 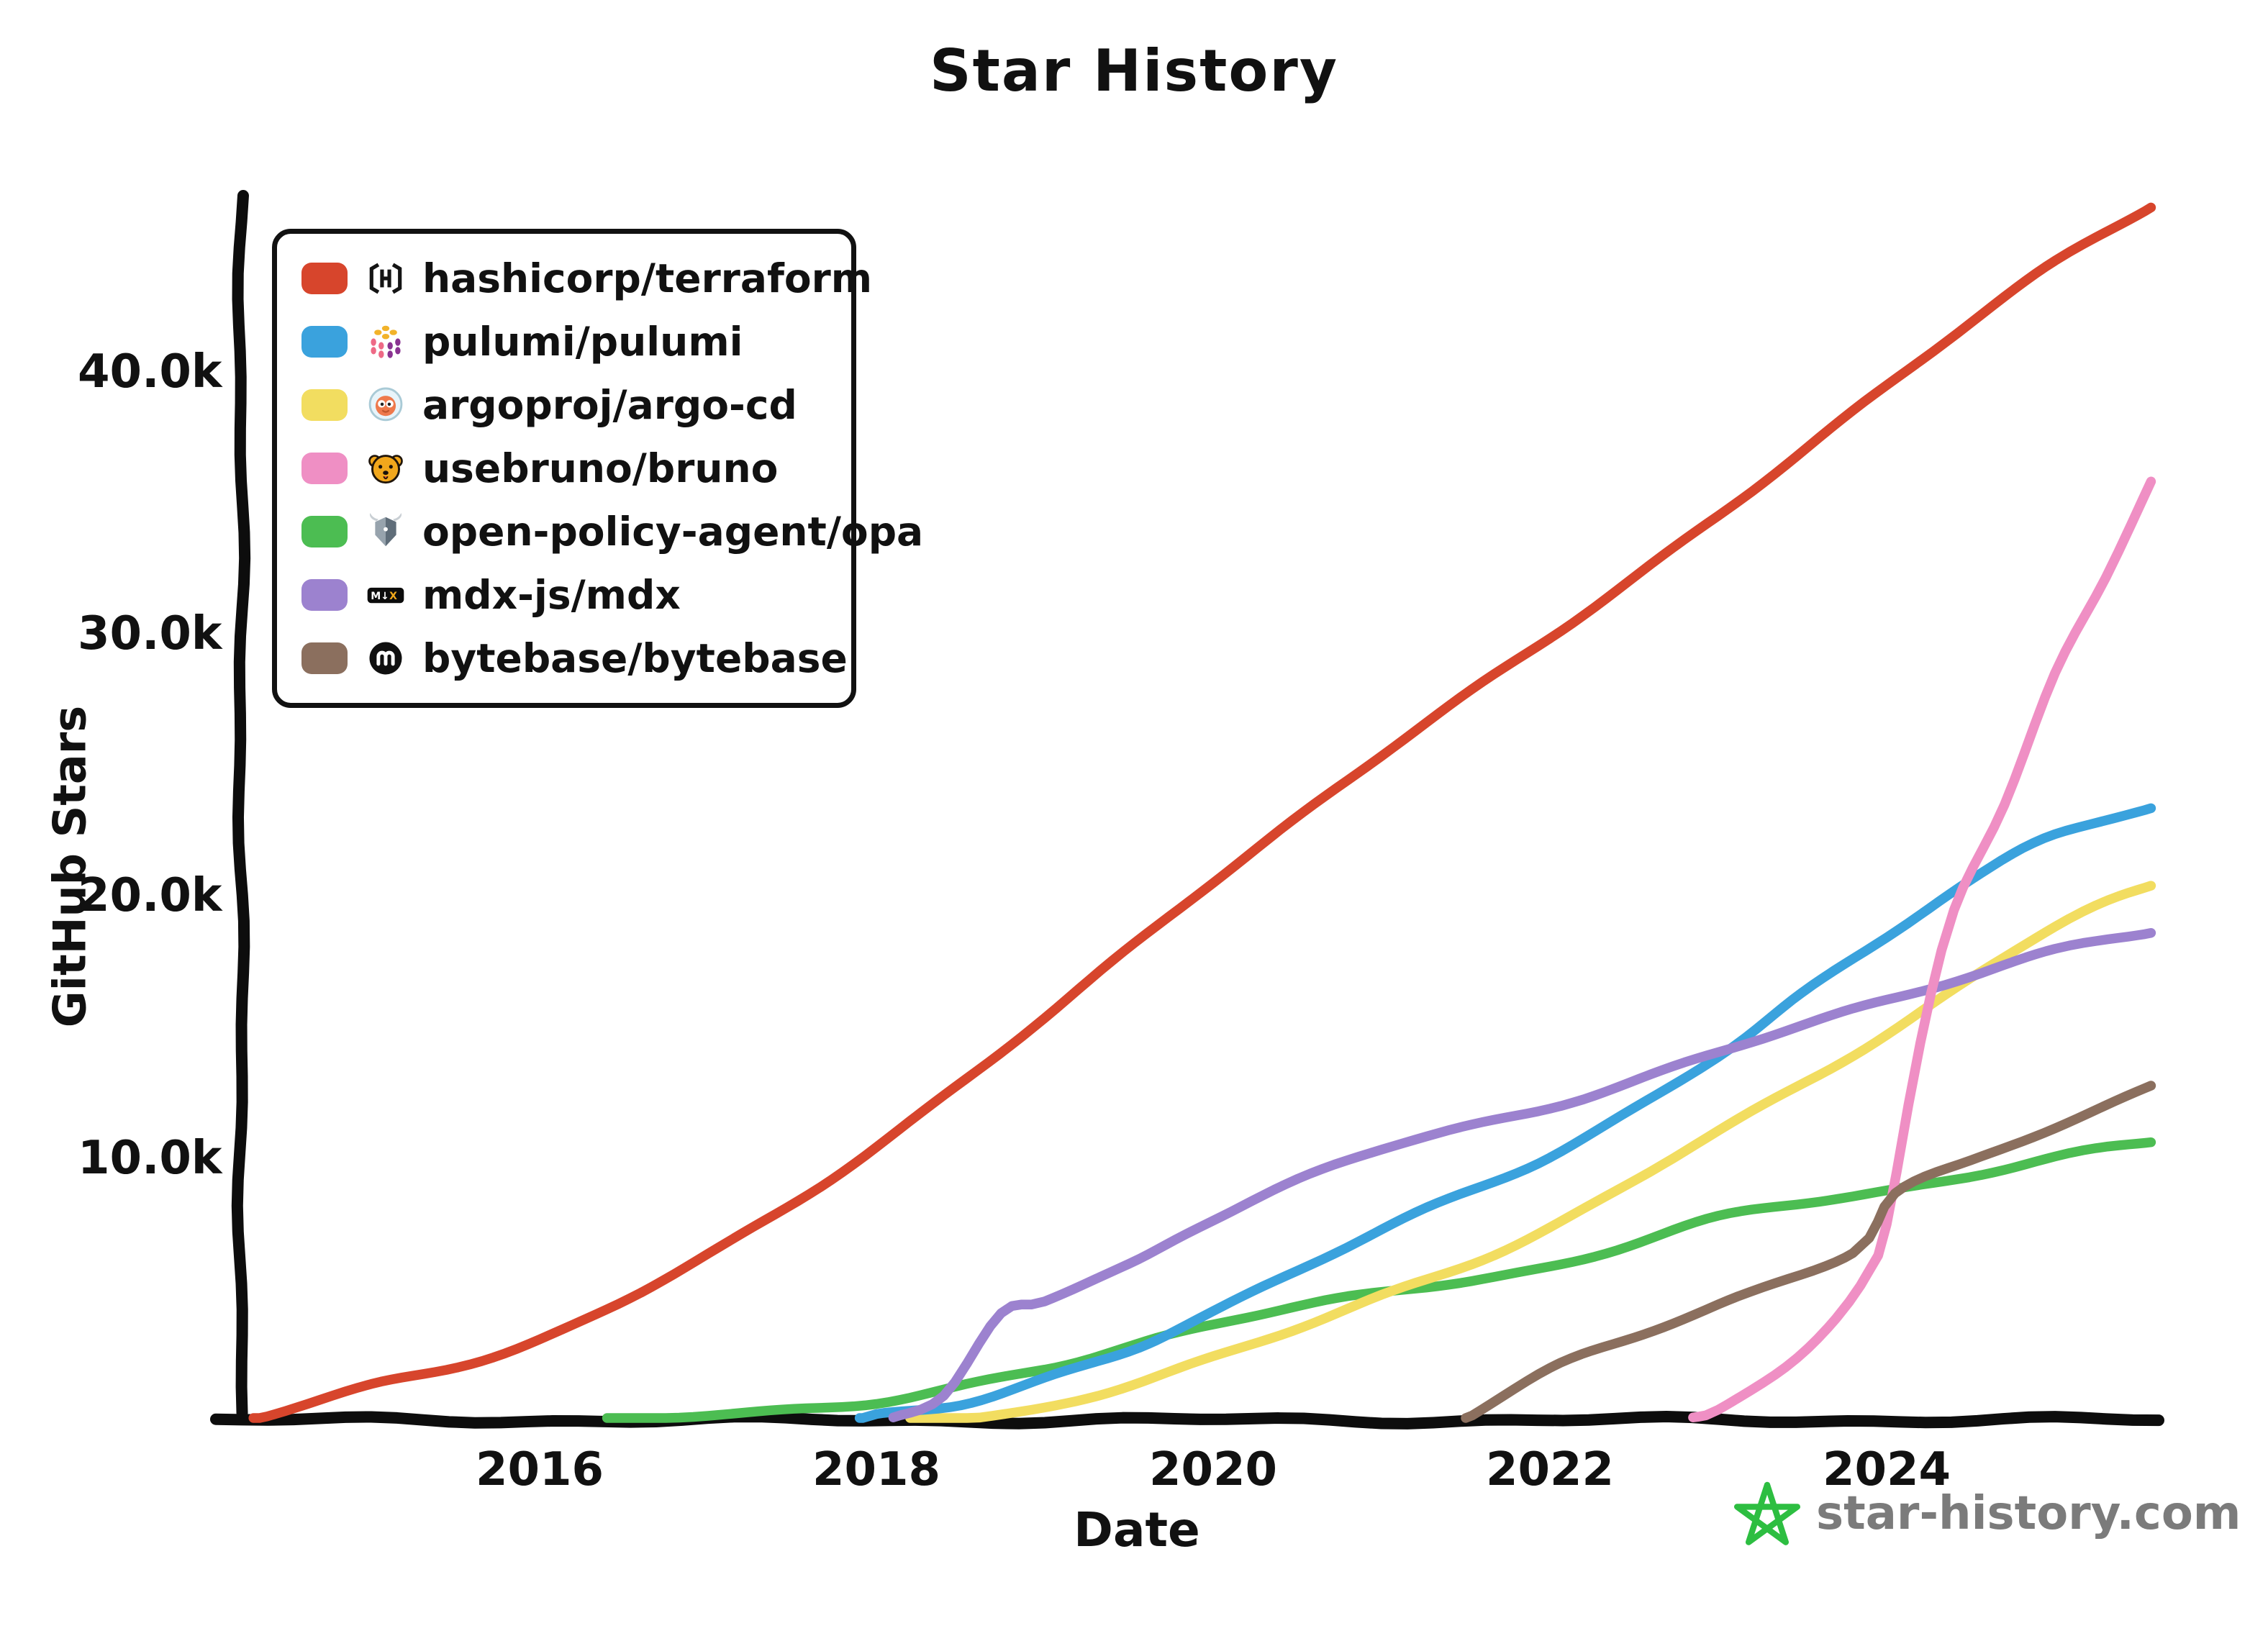 I want to click on legend-label: pulumi/pulumi, so click(x=582, y=342).